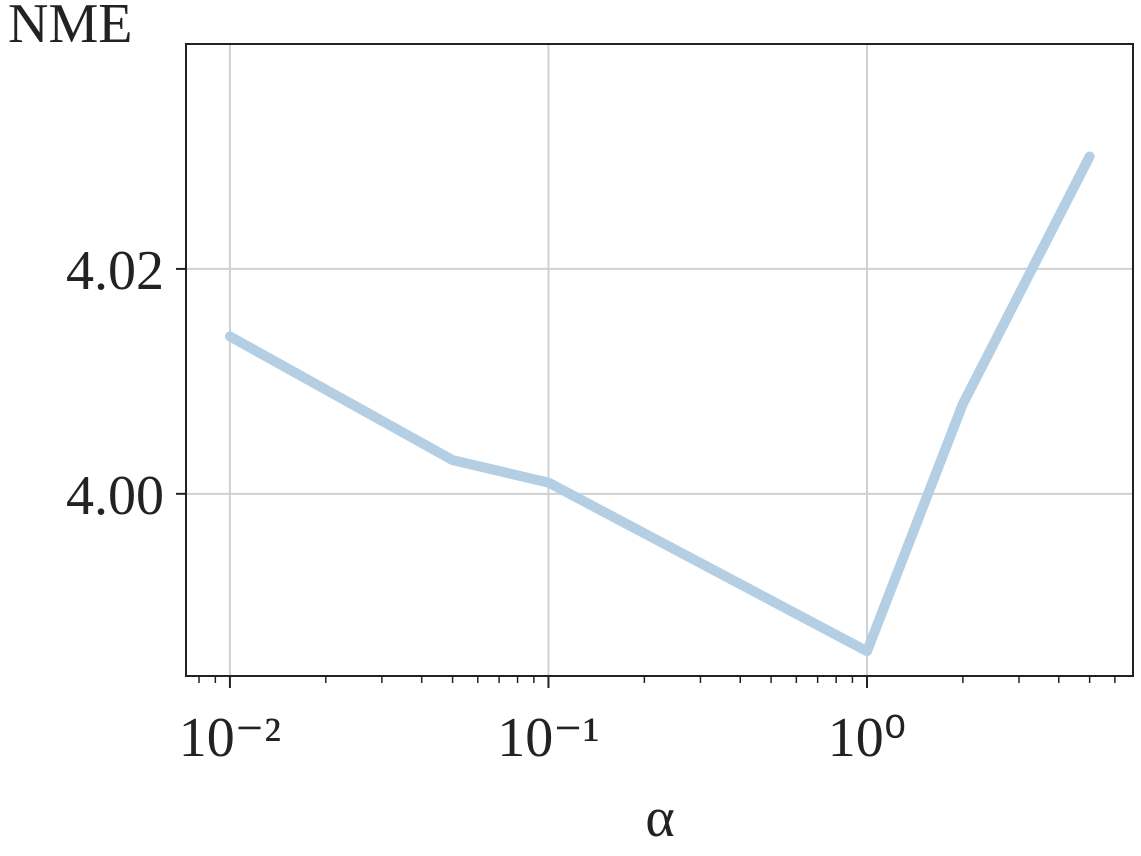 This screenshot has height=856, width=1141. What do you see at coordinates (115, 271) in the screenshot?
I see `y-tick-label: 4.02` at bounding box center [115, 271].